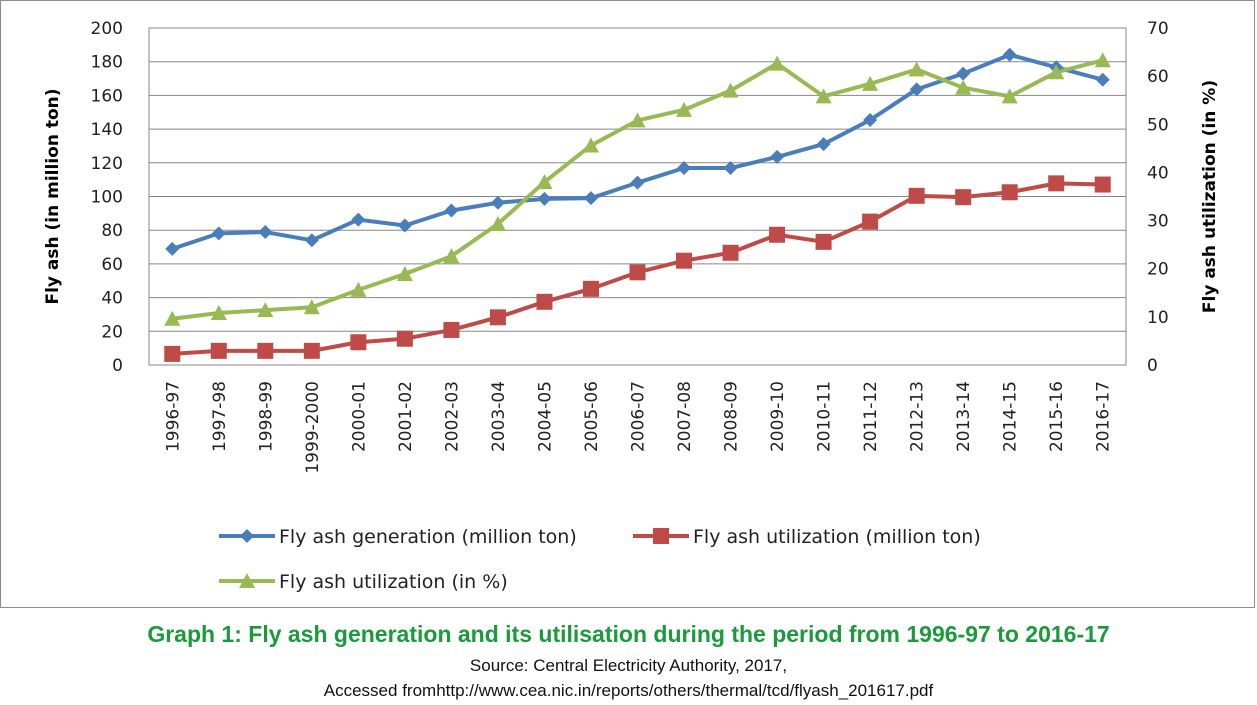 The width and height of the screenshot is (1257, 705). What do you see at coordinates (173, 416) in the screenshot?
I see `x-tick-label: 1996-97` at bounding box center [173, 416].